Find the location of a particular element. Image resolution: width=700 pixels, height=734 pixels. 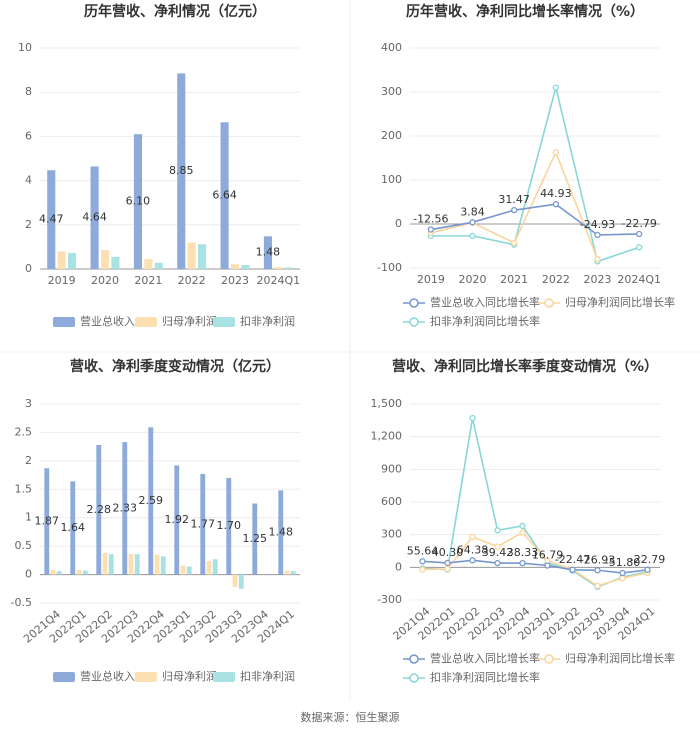

value-label: 2.59 is located at coordinates (151, 500).